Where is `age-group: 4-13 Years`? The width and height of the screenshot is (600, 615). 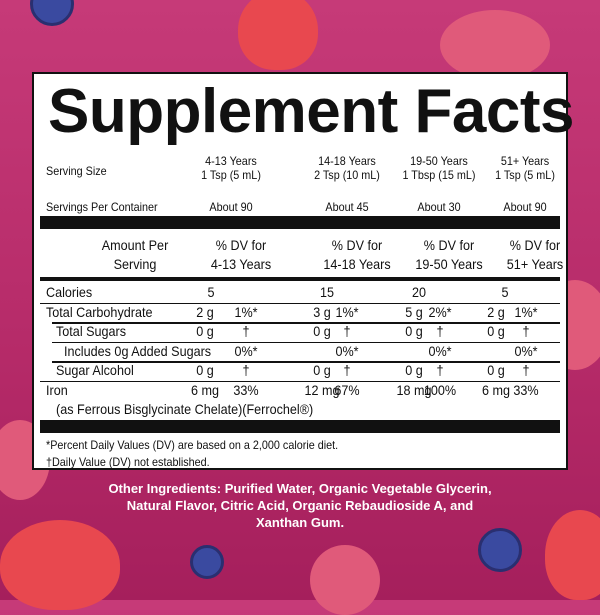
age-group: 4-13 Years is located at coordinates (231, 161).